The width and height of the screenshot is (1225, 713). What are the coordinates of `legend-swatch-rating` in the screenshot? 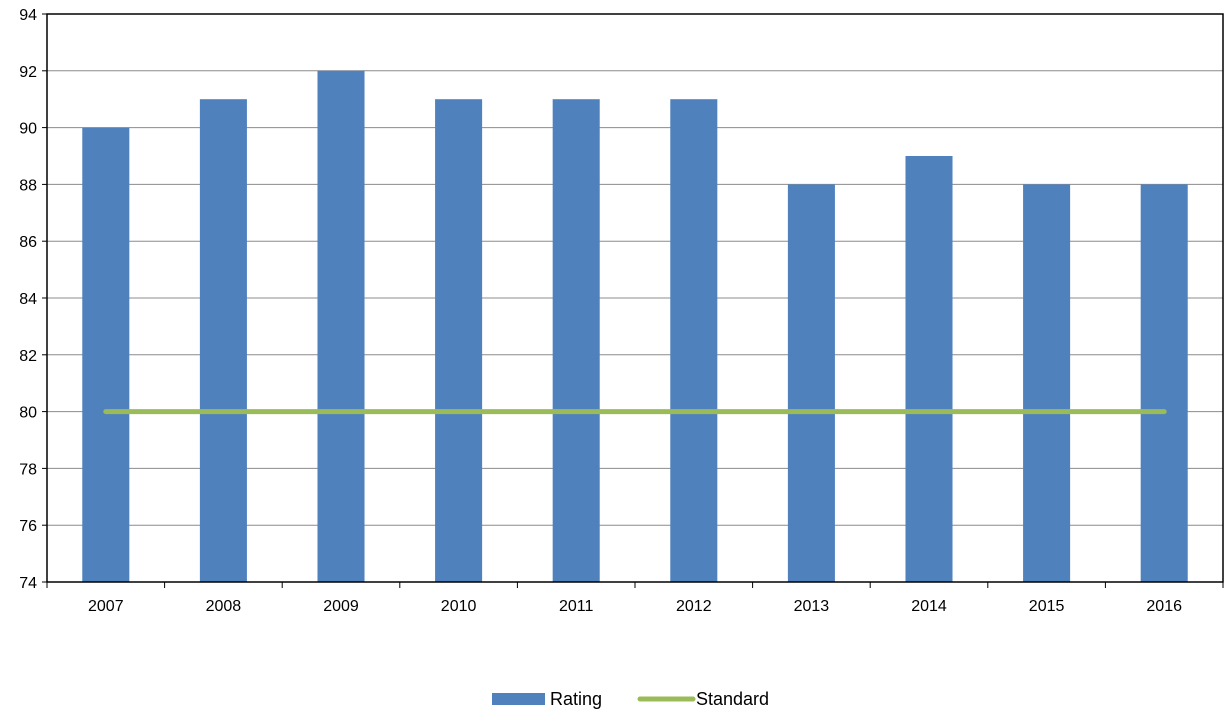 It's located at (518, 699).